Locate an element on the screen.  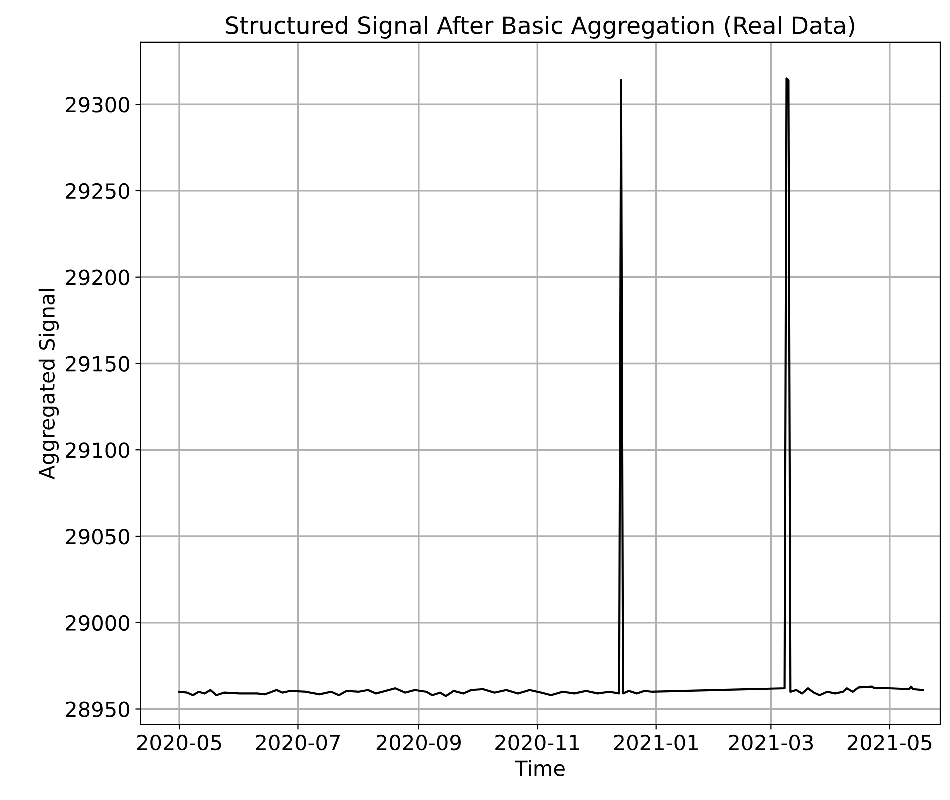
y-tick-label: 29050 is located at coordinates (98, 536).